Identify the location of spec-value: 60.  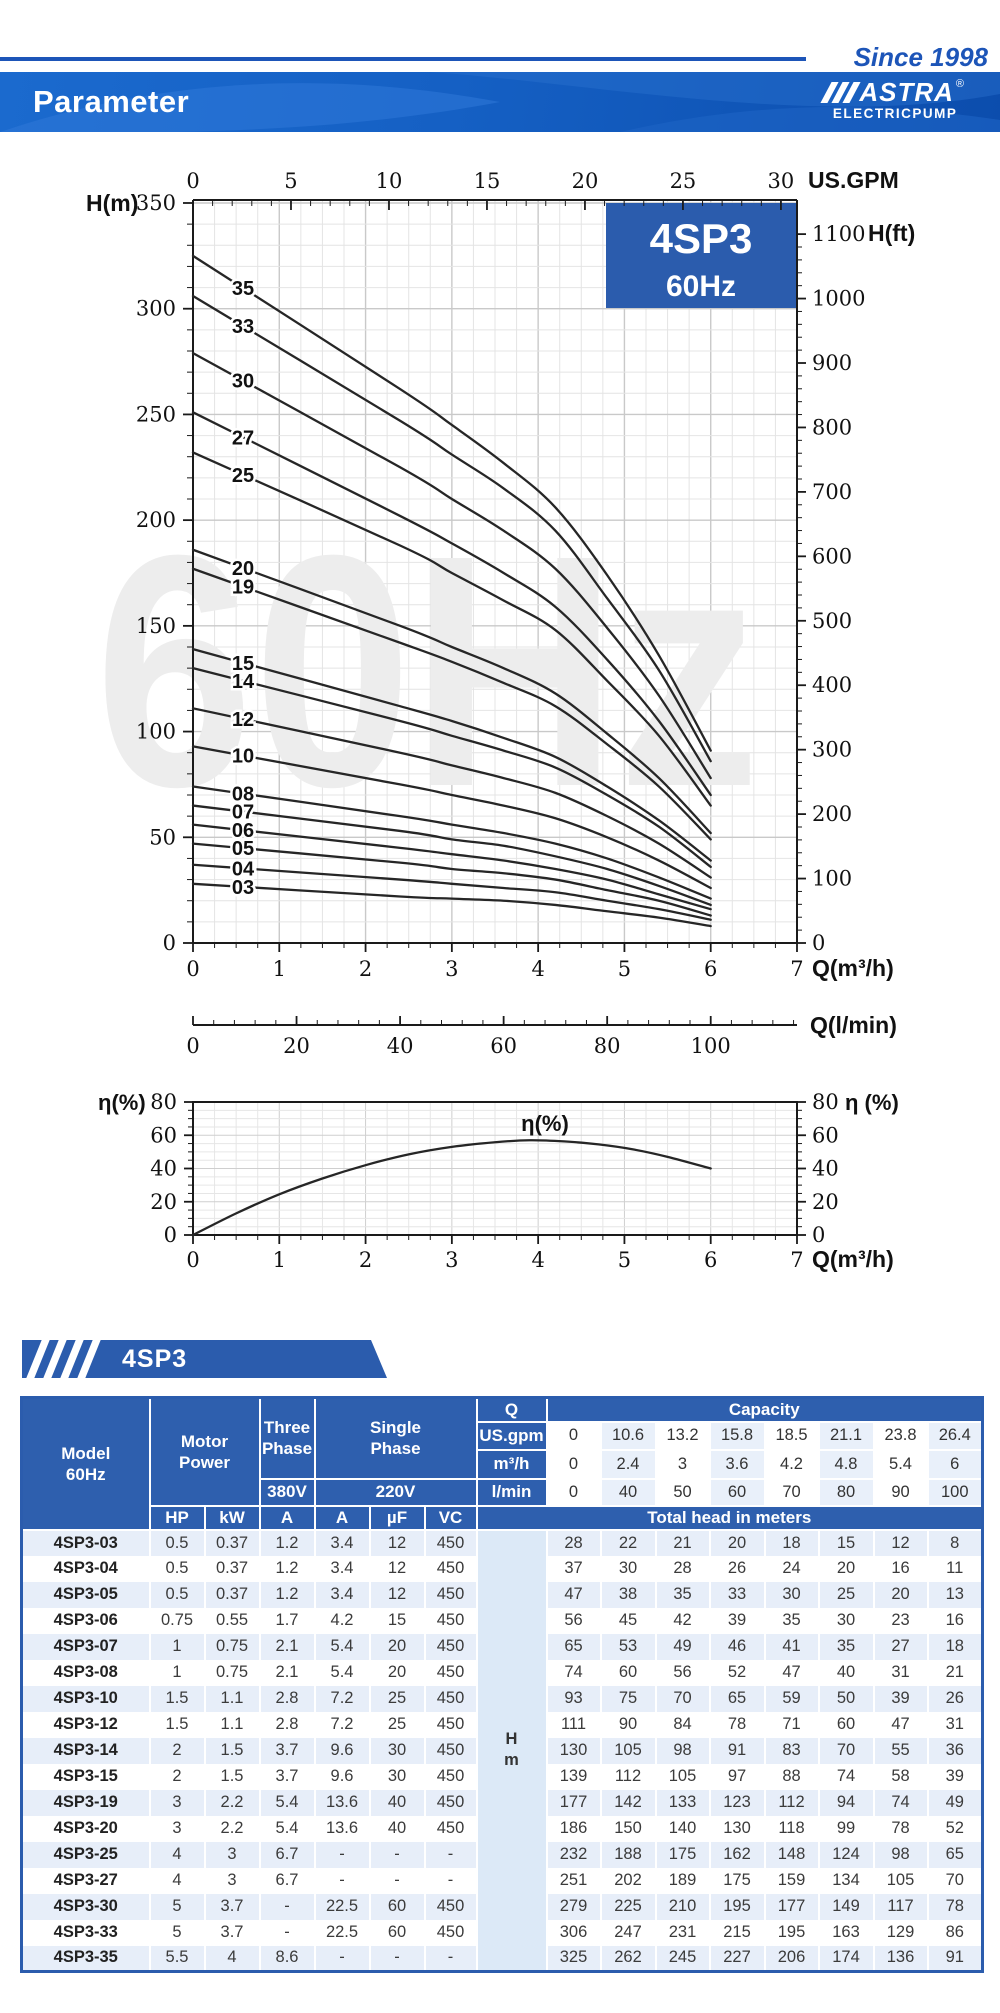
(397, 1906).